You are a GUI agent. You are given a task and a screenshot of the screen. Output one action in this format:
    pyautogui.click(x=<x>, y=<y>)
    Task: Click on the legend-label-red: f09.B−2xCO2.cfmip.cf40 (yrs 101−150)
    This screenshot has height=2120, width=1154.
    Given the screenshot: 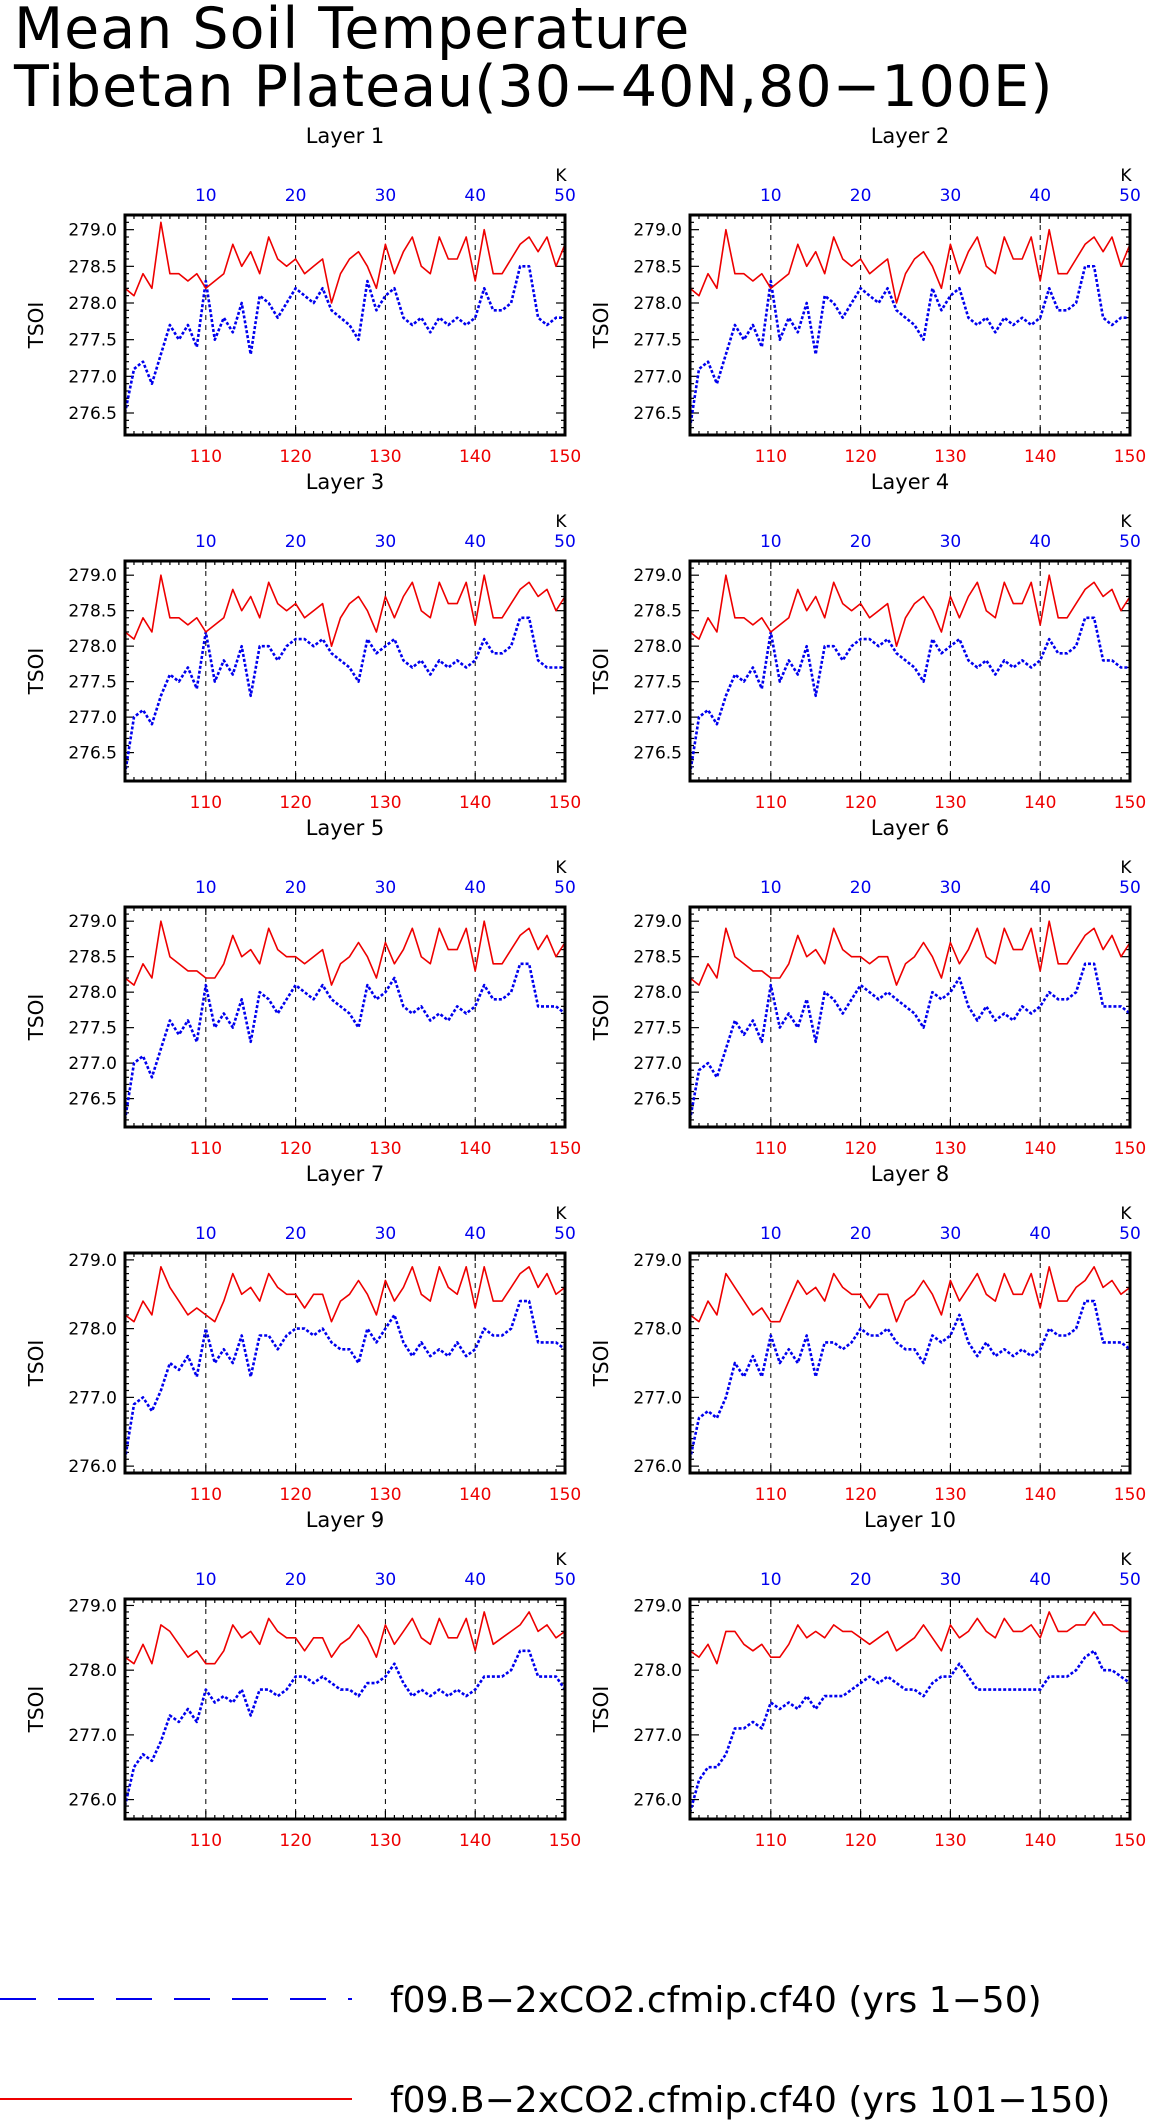 What is the action you would take?
    pyautogui.click(x=750, y=2100)
    